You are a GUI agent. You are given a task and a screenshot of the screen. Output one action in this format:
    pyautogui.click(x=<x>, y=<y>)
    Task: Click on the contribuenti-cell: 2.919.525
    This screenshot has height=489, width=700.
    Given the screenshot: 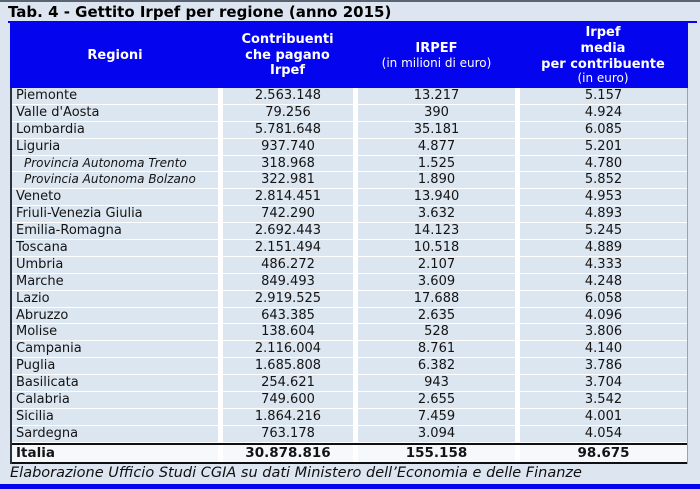 What is the action you would take?
    pyautogui.click(x=288, y=298)
    